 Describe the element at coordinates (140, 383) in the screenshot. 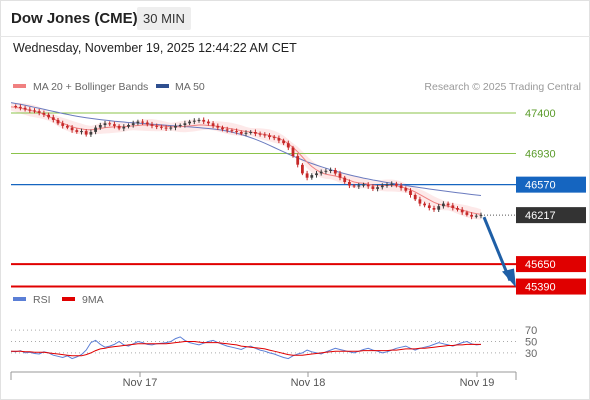

I see `x-tick-label: Nov 17` at that location.